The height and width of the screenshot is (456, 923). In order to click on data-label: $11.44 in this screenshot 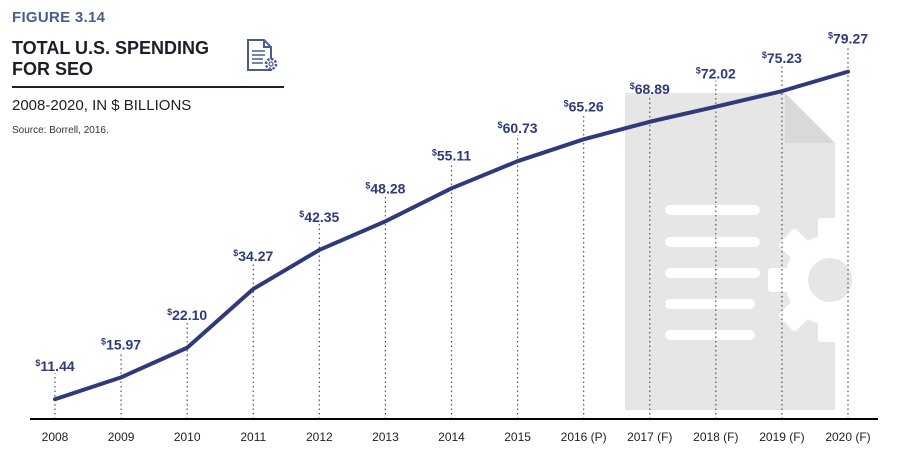, I will do `click(54, 366)`.